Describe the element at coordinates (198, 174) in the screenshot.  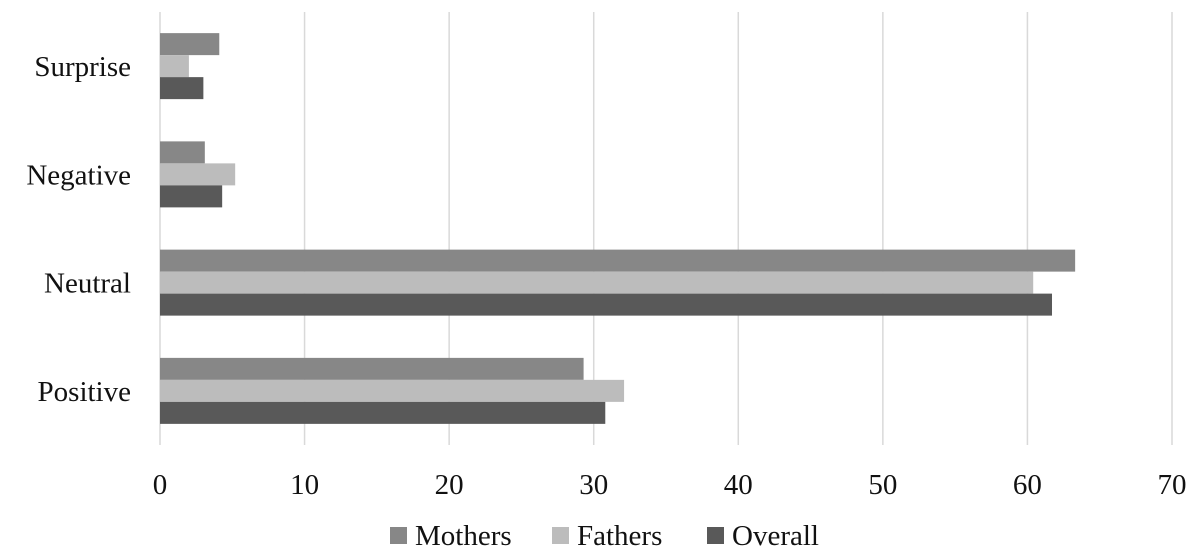
I see `bar-negative-fathers` at that location.